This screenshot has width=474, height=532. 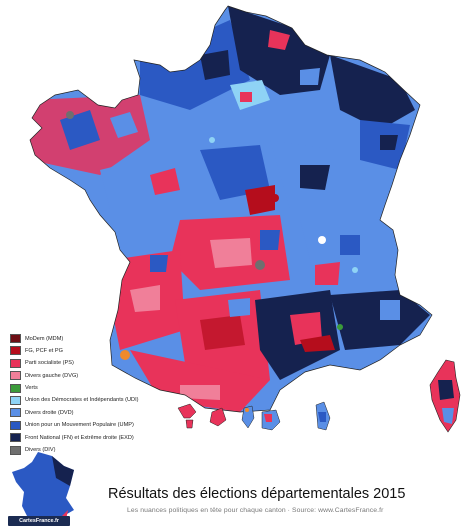 What do you see at coordinates (31, 388) in the screenshot?
I see `legend-label: Verts` at bounding box center [31, 388].